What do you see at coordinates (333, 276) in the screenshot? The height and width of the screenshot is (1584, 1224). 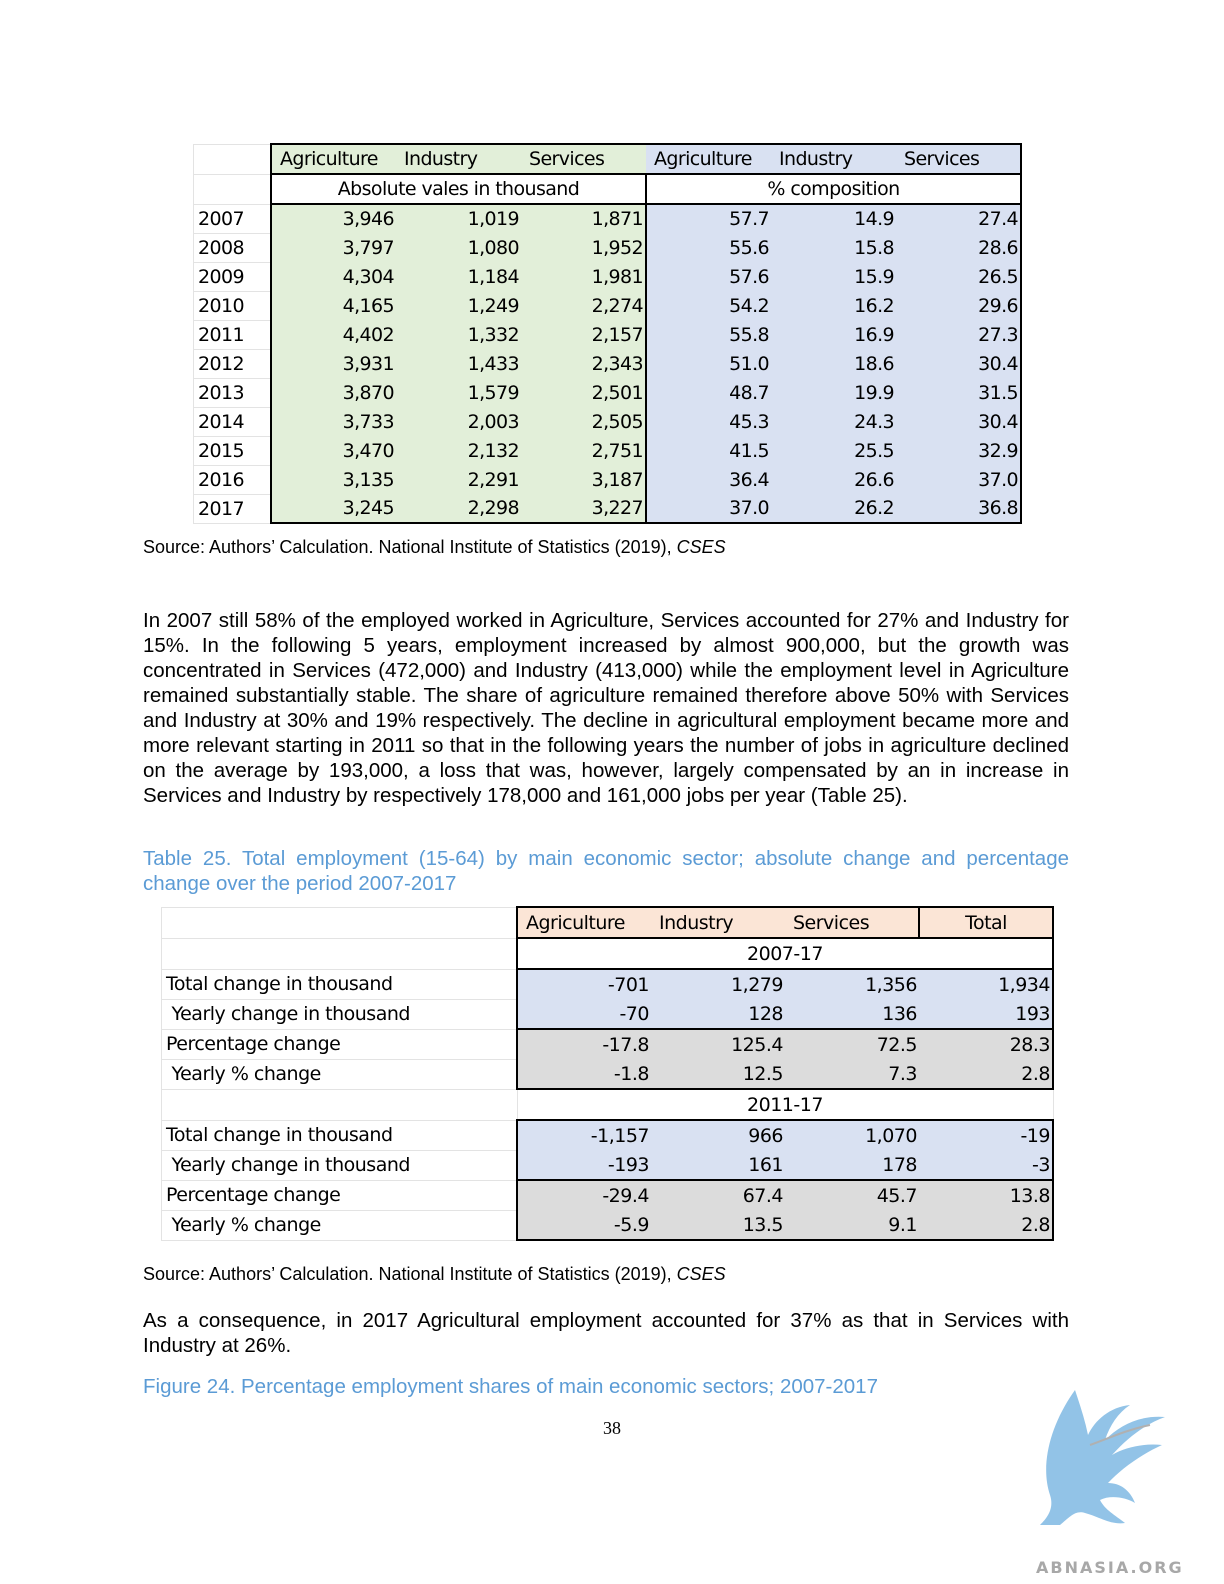 I see `absolute-value-cell: 4,304` at bounding box center [333, 276].